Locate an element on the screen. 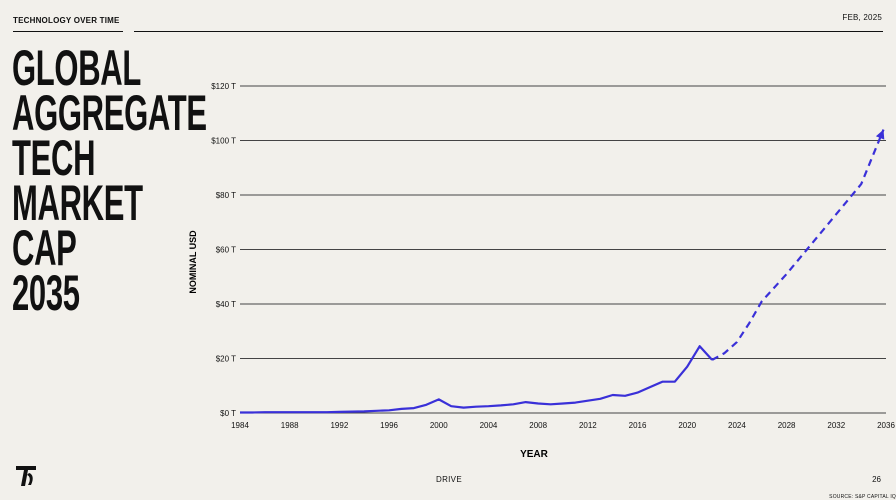  x-tick-label: 2028 is located at coordinates (787, 425).